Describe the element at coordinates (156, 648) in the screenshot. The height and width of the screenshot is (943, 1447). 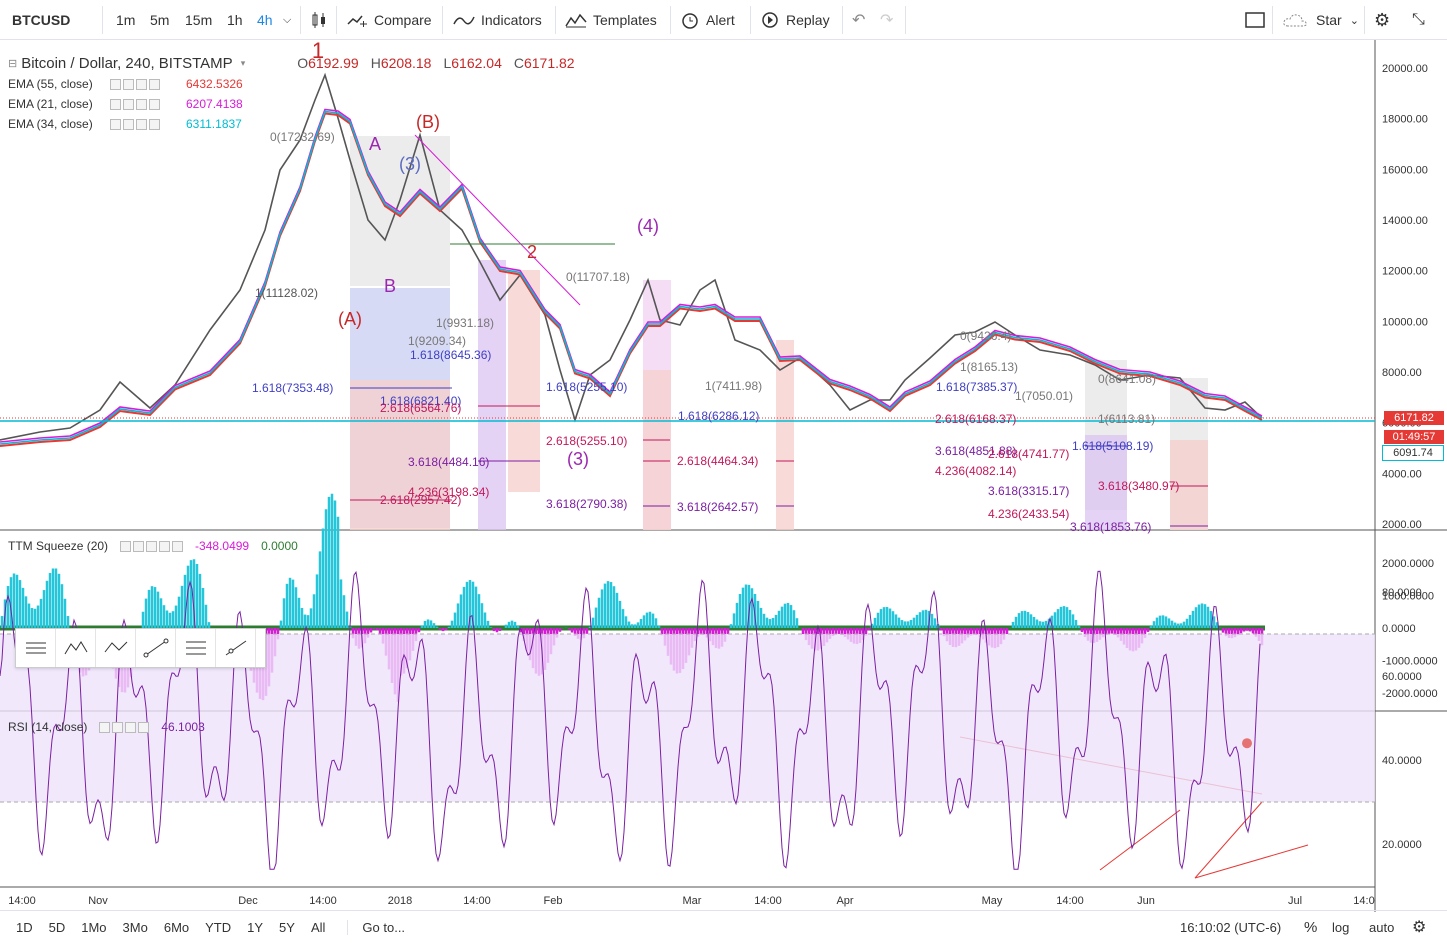
I see `trend-line-tool-icon` at that location.